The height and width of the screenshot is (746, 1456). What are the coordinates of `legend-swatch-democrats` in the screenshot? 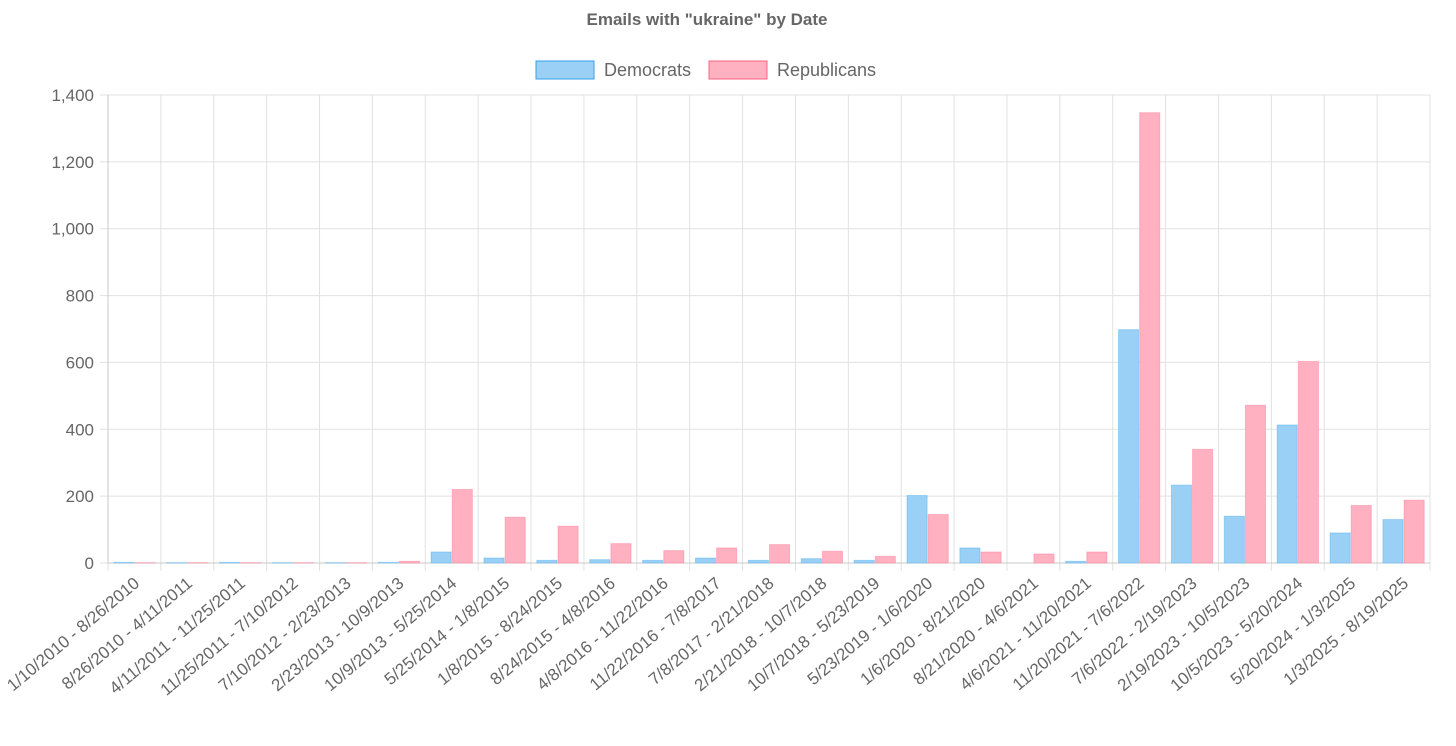 It's located at (565, 70).